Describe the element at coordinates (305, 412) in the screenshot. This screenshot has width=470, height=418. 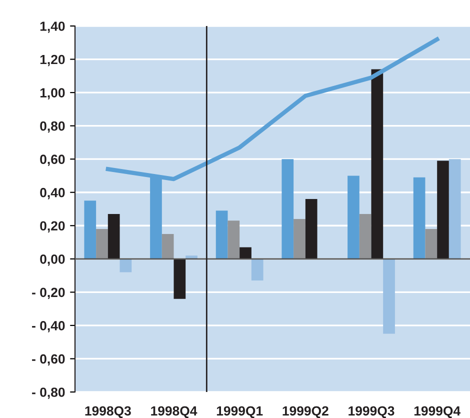
I see `x-tick-label: 1999Q2` at that location.